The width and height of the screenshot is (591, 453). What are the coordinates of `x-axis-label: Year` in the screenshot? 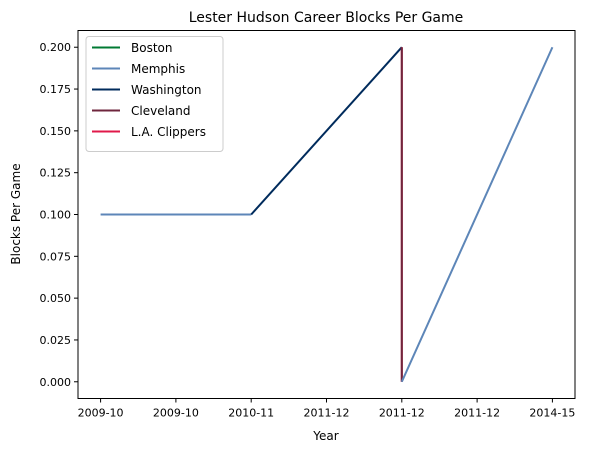 It's located at (325, 436).